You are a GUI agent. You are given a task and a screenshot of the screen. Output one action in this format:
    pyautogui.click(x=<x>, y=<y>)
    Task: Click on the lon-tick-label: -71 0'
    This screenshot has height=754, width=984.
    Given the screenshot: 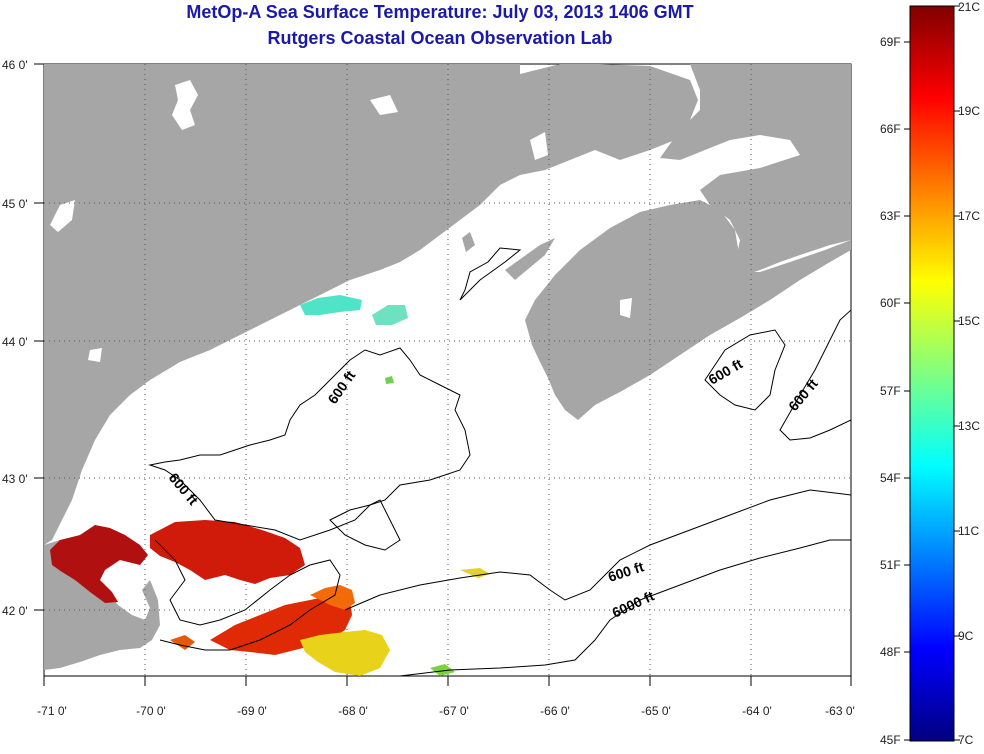 What is the action you would take?
    pyautogui.click(x=52, y=711)
    